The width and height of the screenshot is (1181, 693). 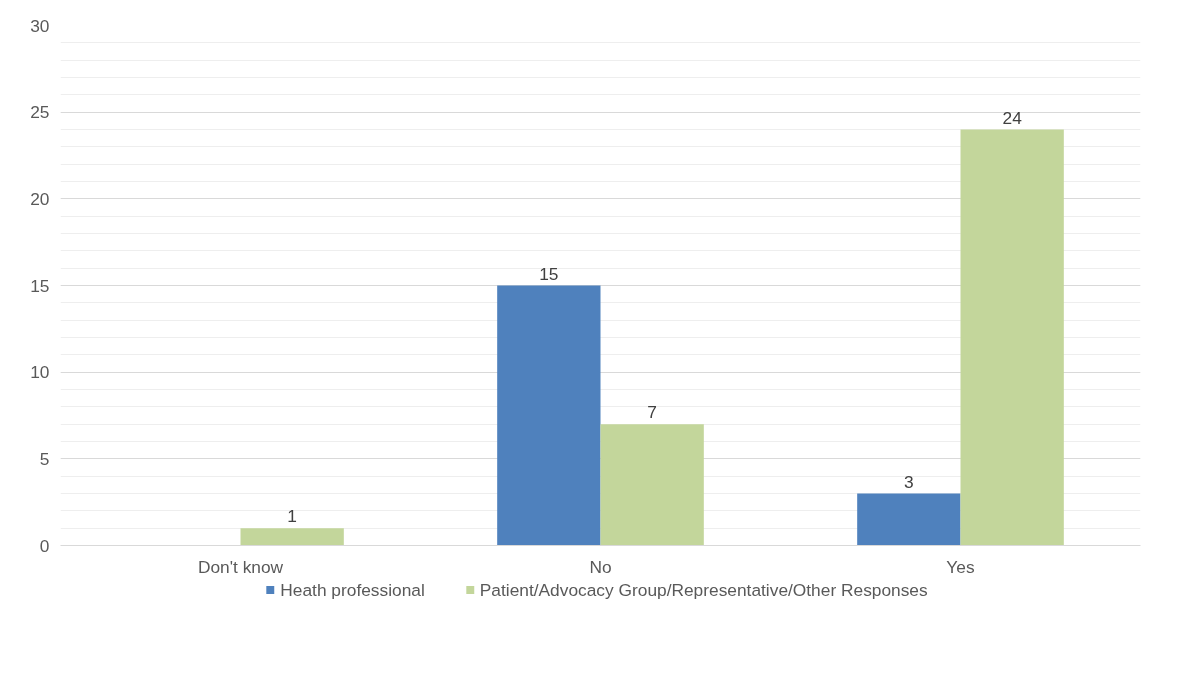 I want to click on y-tick-label: 15, so click(x=40, y=285).